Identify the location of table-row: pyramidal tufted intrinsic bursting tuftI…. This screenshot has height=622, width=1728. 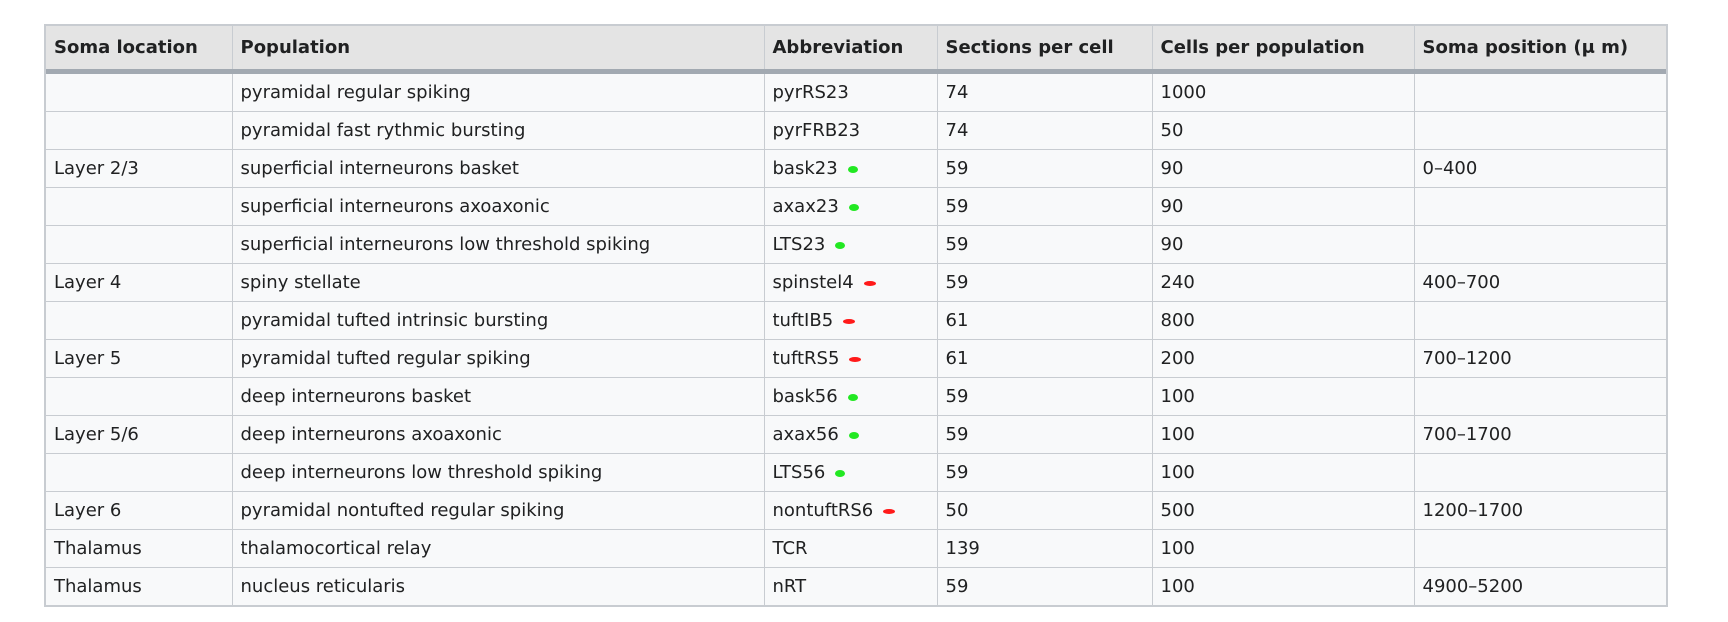
(856, 320).